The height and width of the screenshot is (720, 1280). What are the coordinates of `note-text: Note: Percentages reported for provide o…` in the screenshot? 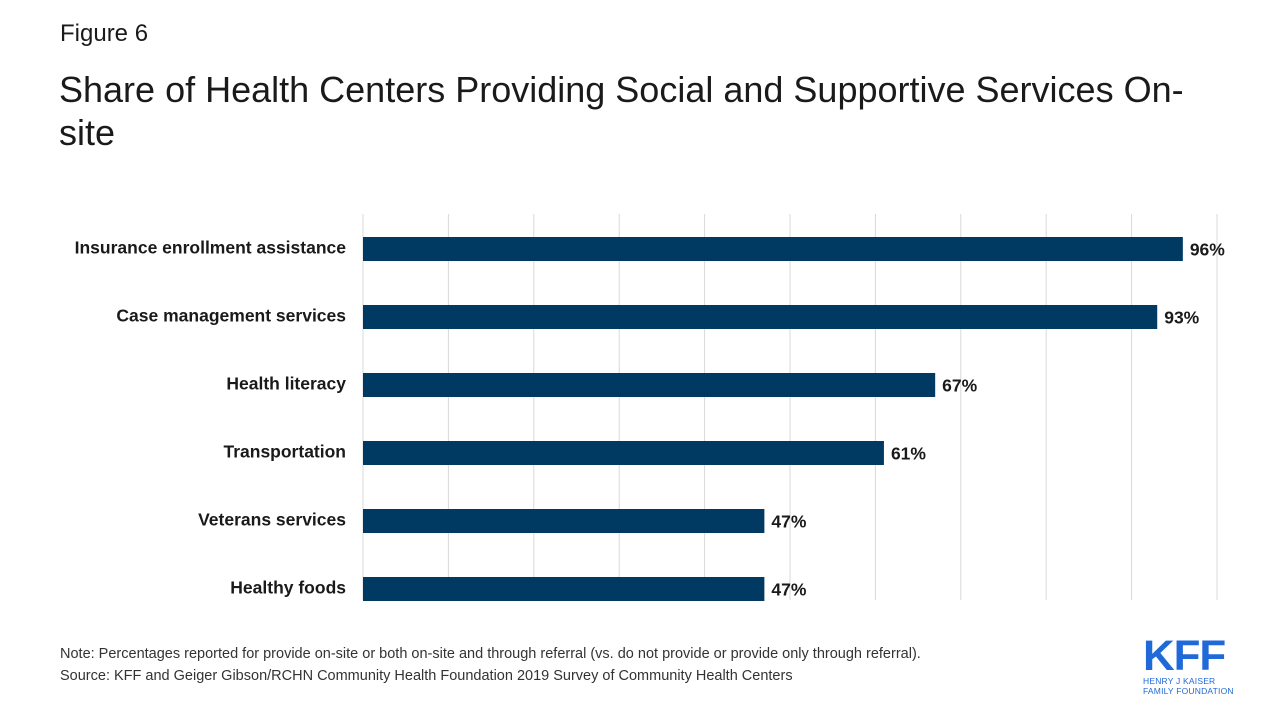 It's located at (490, 654).